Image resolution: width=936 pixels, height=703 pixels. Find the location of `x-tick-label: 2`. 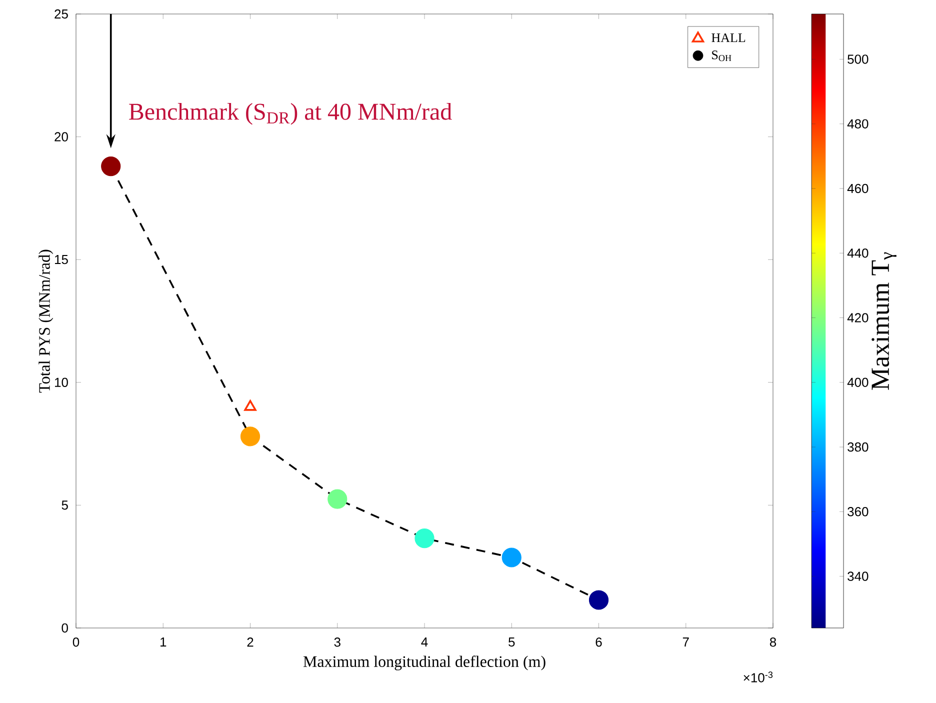

x-tick-label: 2 is located at coordinates (250, 642).